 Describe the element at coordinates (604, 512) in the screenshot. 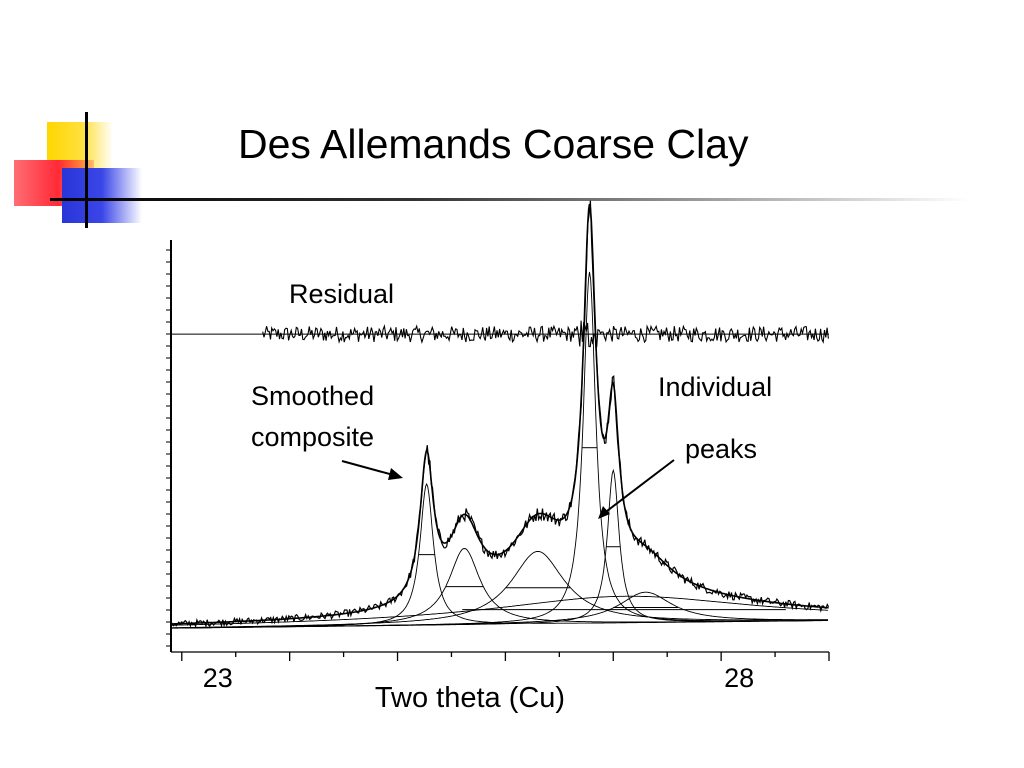

I see `arrow-head-individual` at that location.